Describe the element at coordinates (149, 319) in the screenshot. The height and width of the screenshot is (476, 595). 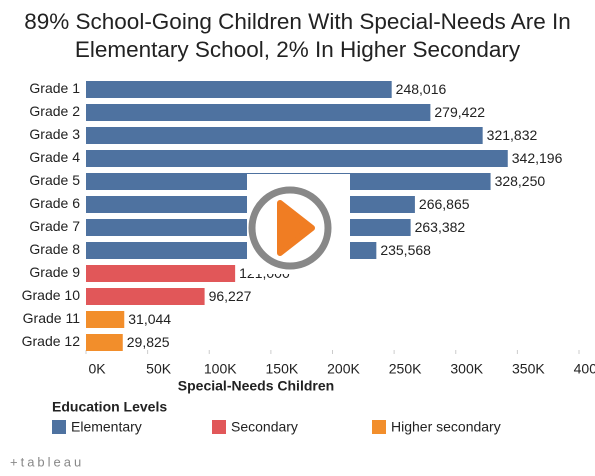
I see `data-label: 31,044` at that location.